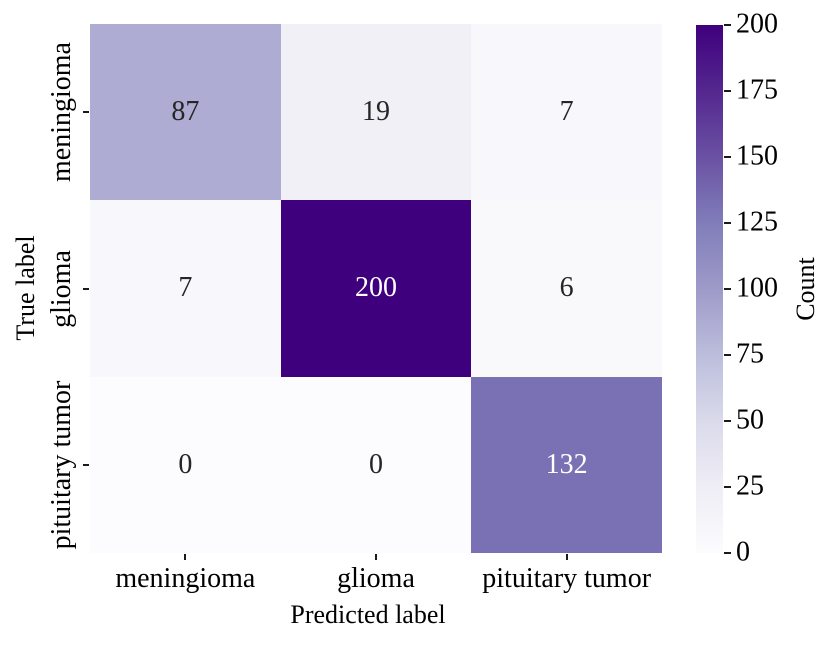  What do you see at coordinates (750, 486) in the screenshot?
I see `colorbar-tick-label: 25` at bounding box center [750, 486].